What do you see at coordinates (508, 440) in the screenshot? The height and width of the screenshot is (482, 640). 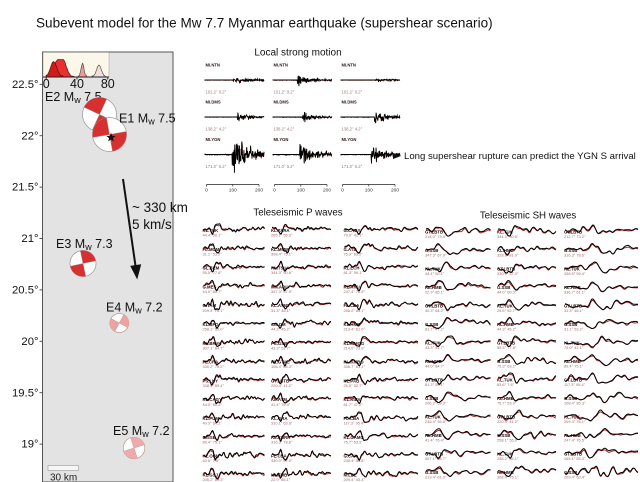 I see `svg-text: 258.1° 55.0°` at bounding box center [508, 440].